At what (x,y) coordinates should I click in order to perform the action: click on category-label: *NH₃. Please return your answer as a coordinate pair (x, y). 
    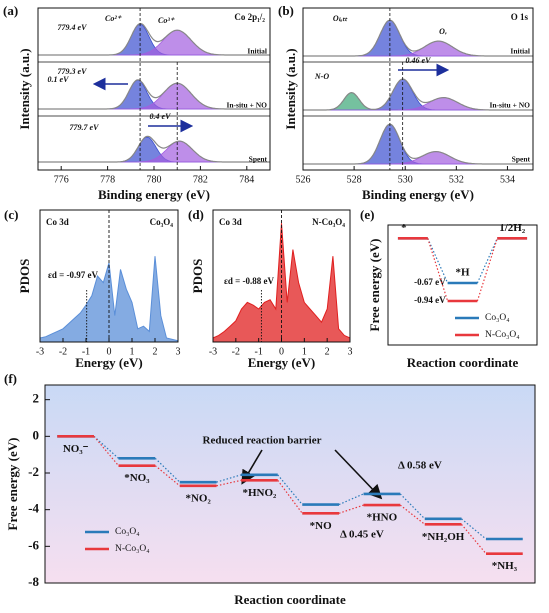
    Looking at the image, I should click on (505, 566).